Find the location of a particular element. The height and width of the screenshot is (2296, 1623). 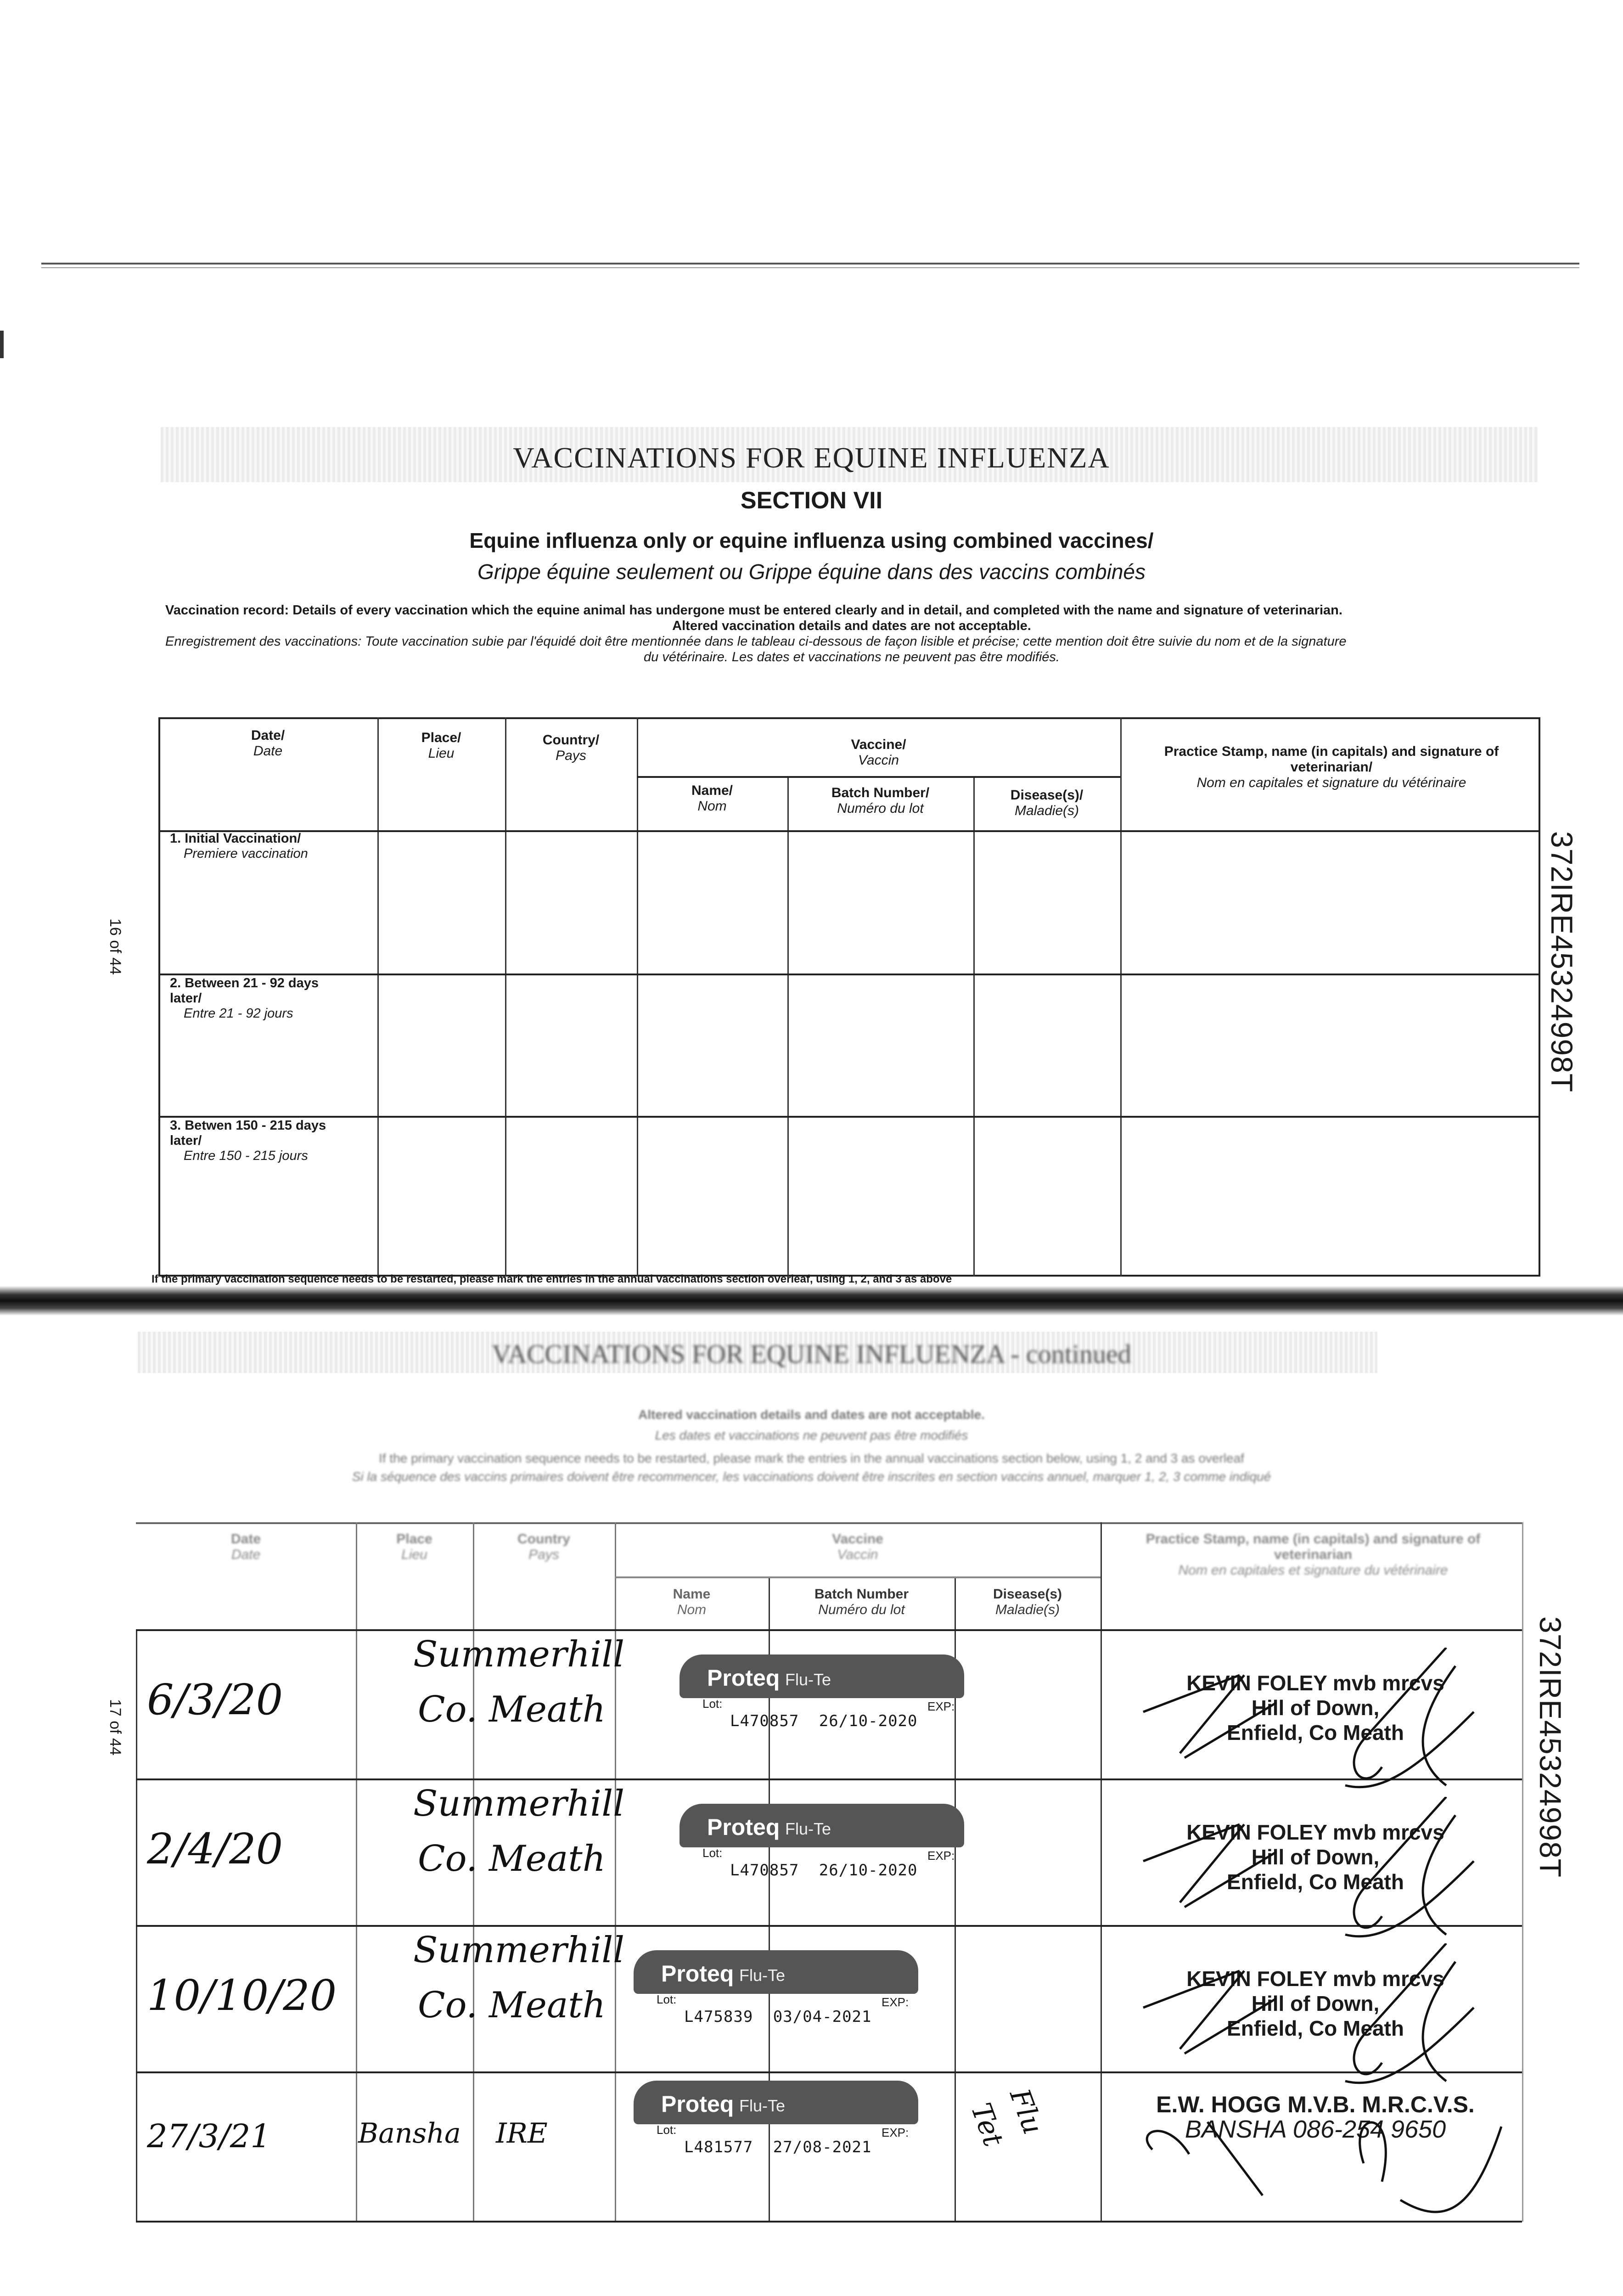

stamp-line-3: Enfield, Co Meath is located at coordinates (1315, 2028).